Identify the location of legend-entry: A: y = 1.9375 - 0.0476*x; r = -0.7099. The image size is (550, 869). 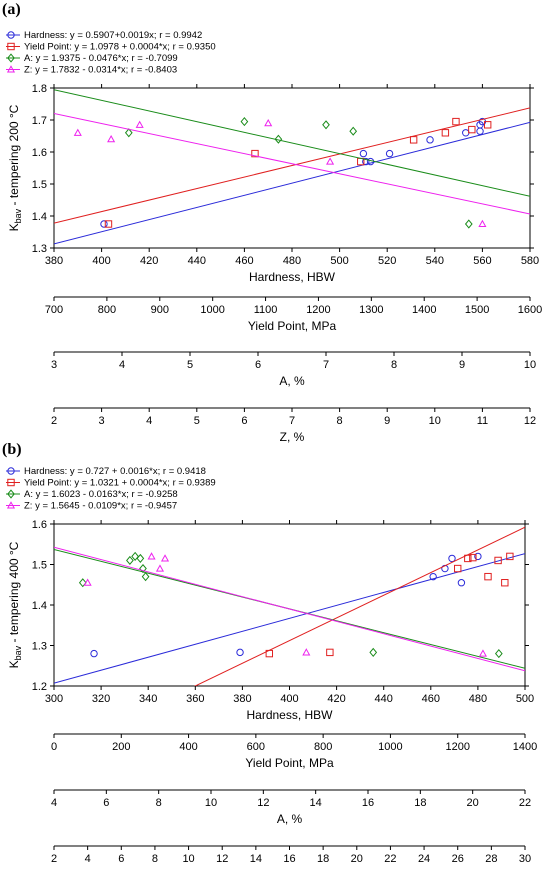
(101, 58).